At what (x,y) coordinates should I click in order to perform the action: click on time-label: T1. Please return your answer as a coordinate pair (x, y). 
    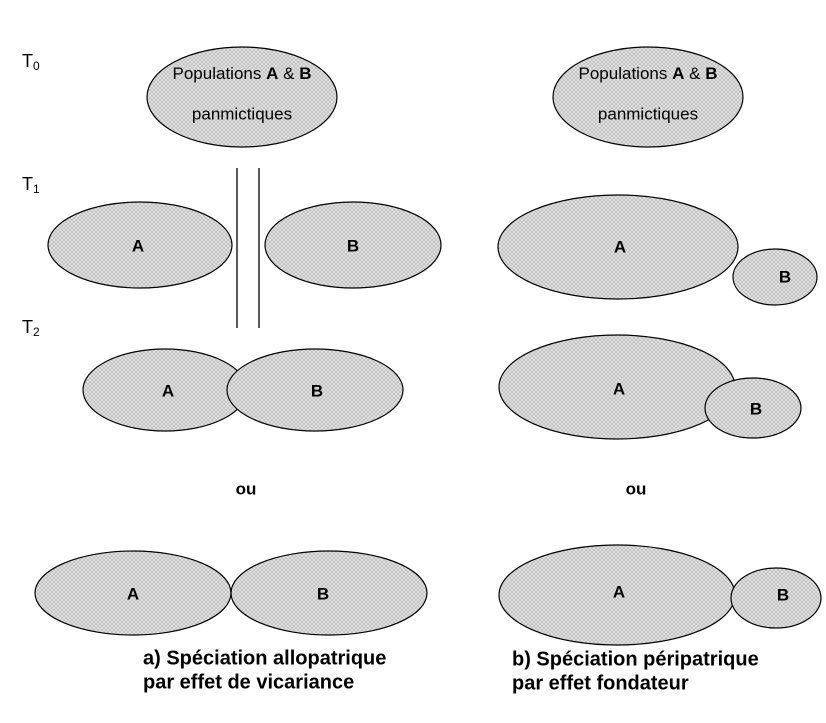
    Looking at the image, I should click on (31, 185).